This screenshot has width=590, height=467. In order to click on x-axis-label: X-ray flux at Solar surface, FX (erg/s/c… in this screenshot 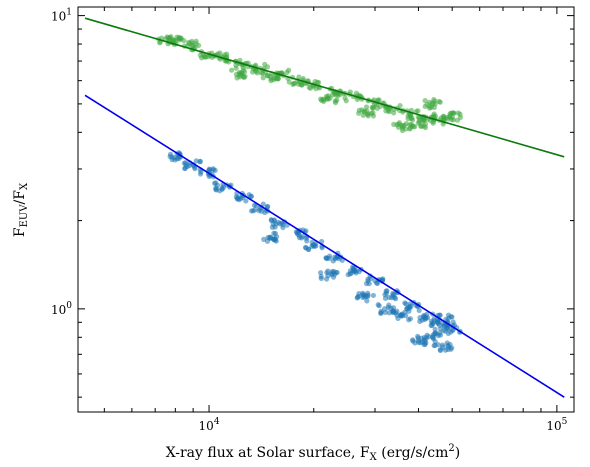, I will do `click(313, 453)`.